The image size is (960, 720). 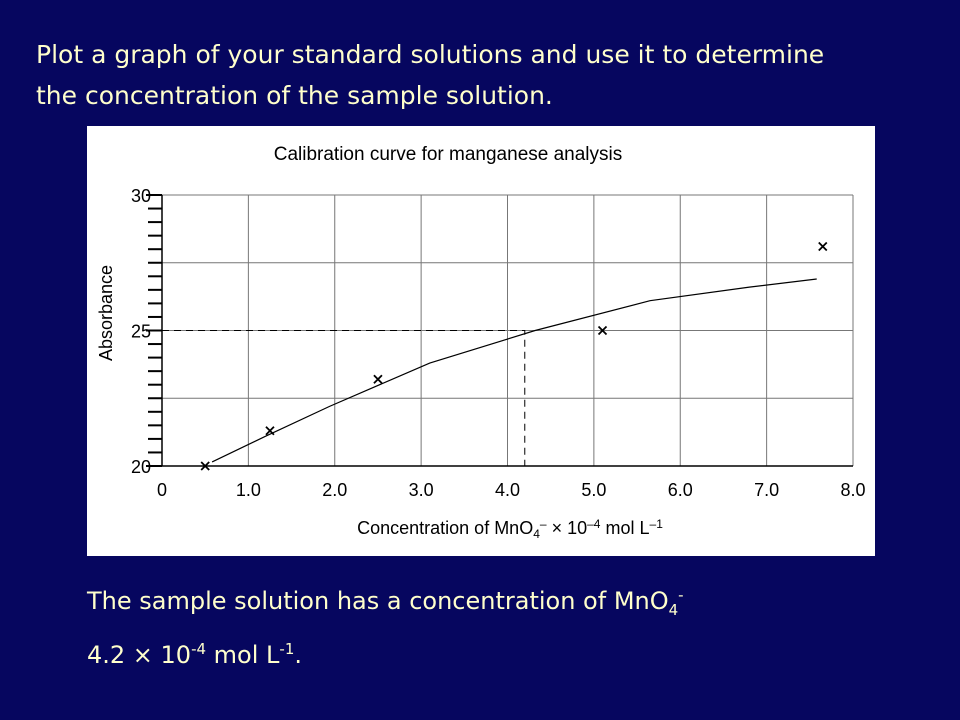 I want to click on x-tick-label: 5.0, so click(x=593, y=490).